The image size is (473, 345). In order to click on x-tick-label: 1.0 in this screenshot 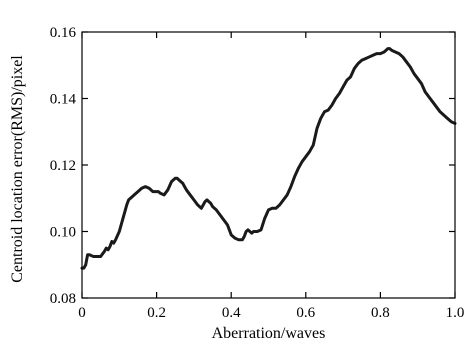, I will do `click(455, 313)`.